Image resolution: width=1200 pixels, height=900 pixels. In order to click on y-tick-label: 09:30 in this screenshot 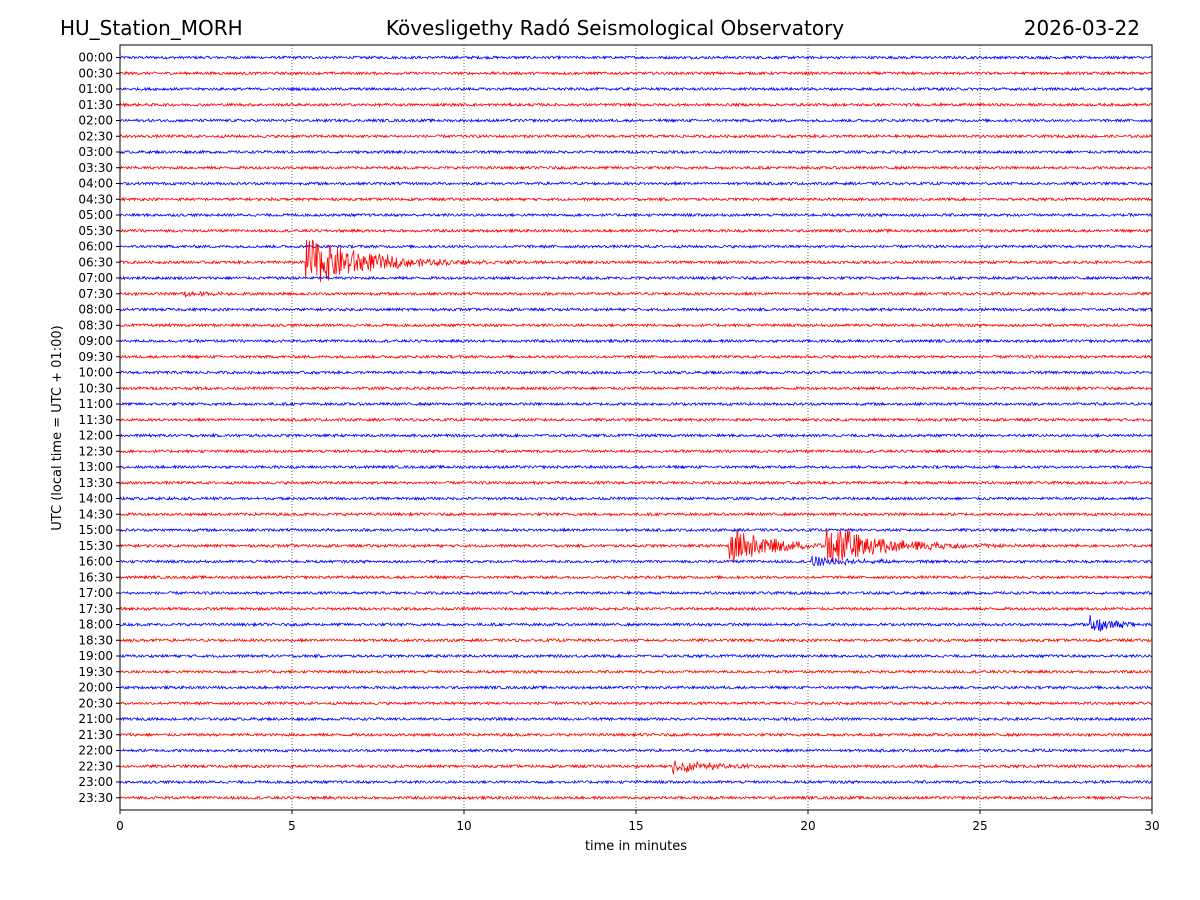, I will do `click(95, 357)`.